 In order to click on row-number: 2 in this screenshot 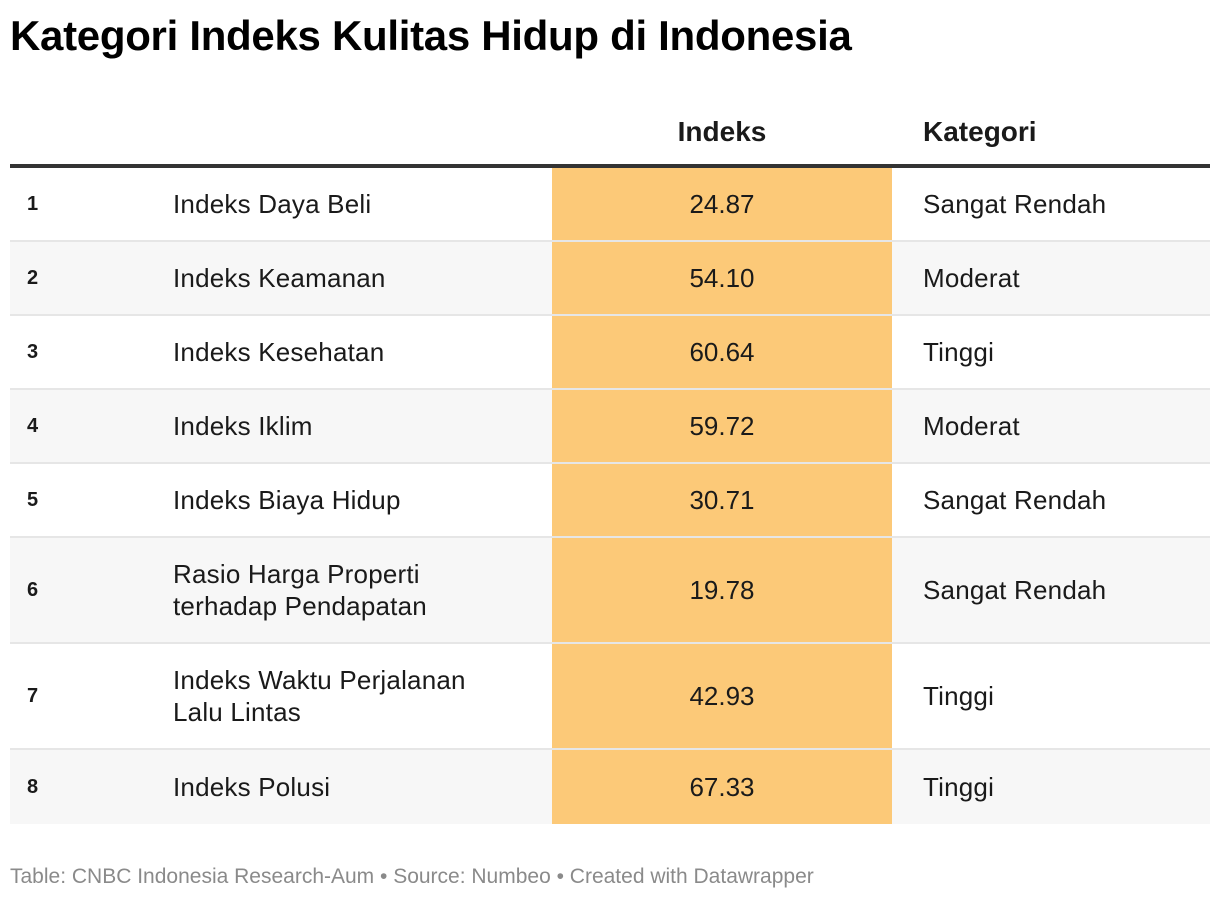, I will do `click(33, 277)`.